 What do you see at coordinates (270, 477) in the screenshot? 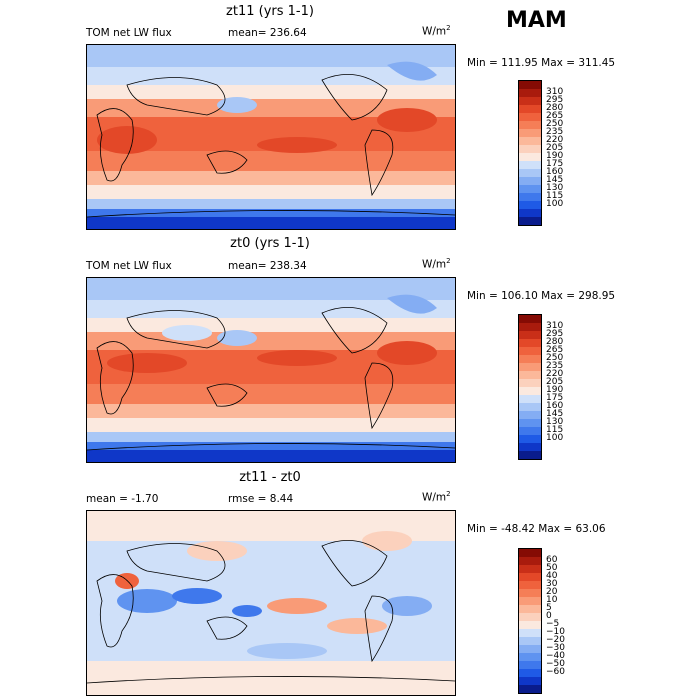
I see `panel-3-title: zt11 - zt0` at bounding box center [270, 477].